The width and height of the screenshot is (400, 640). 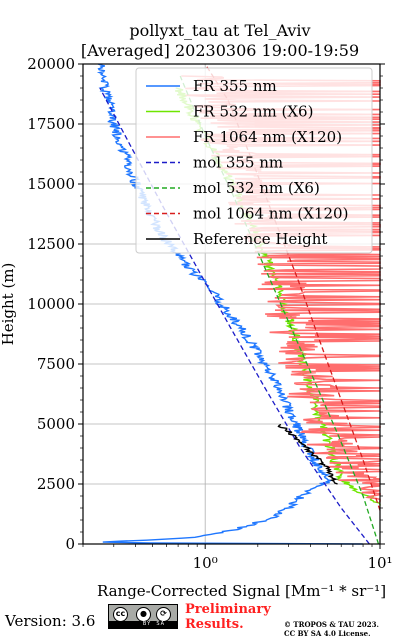 What do you see at coordinates (235, 86) in the screenshot?
I see `legend-label-fr-355-nm: FR 355 nm` at bounding box center [235, 86].